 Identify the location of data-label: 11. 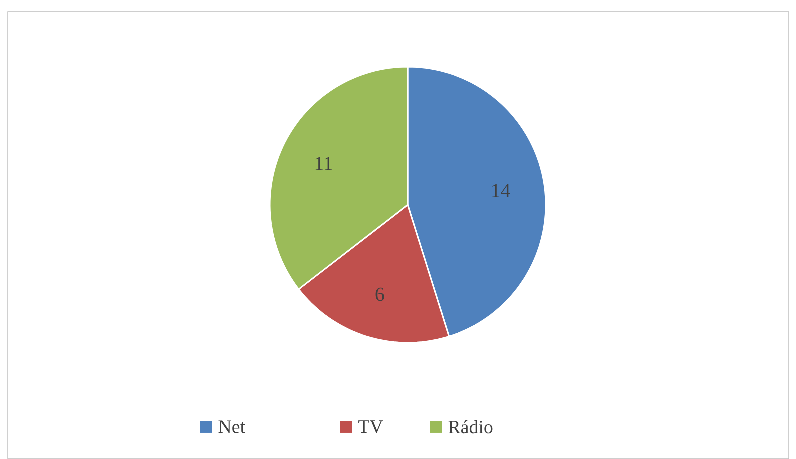
(324, 163).